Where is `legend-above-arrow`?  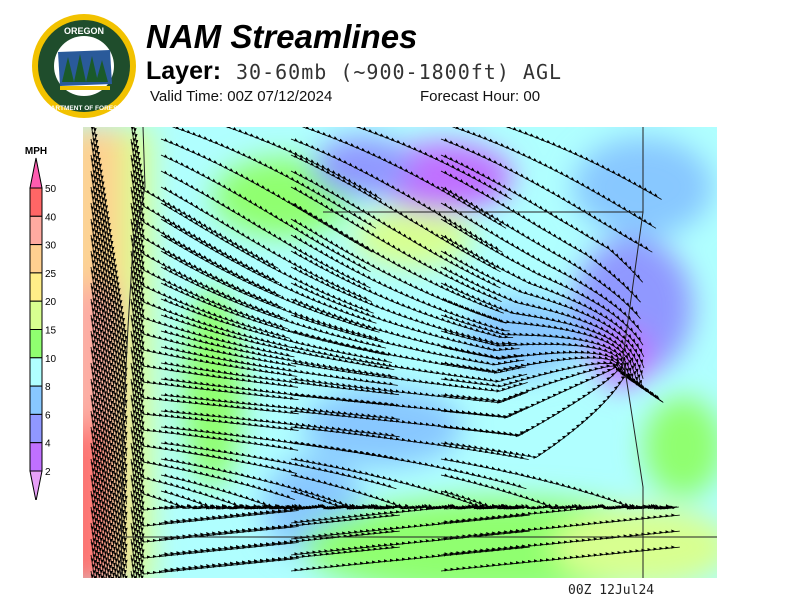
legend-above-arrow is located at coordinates (36, 173).